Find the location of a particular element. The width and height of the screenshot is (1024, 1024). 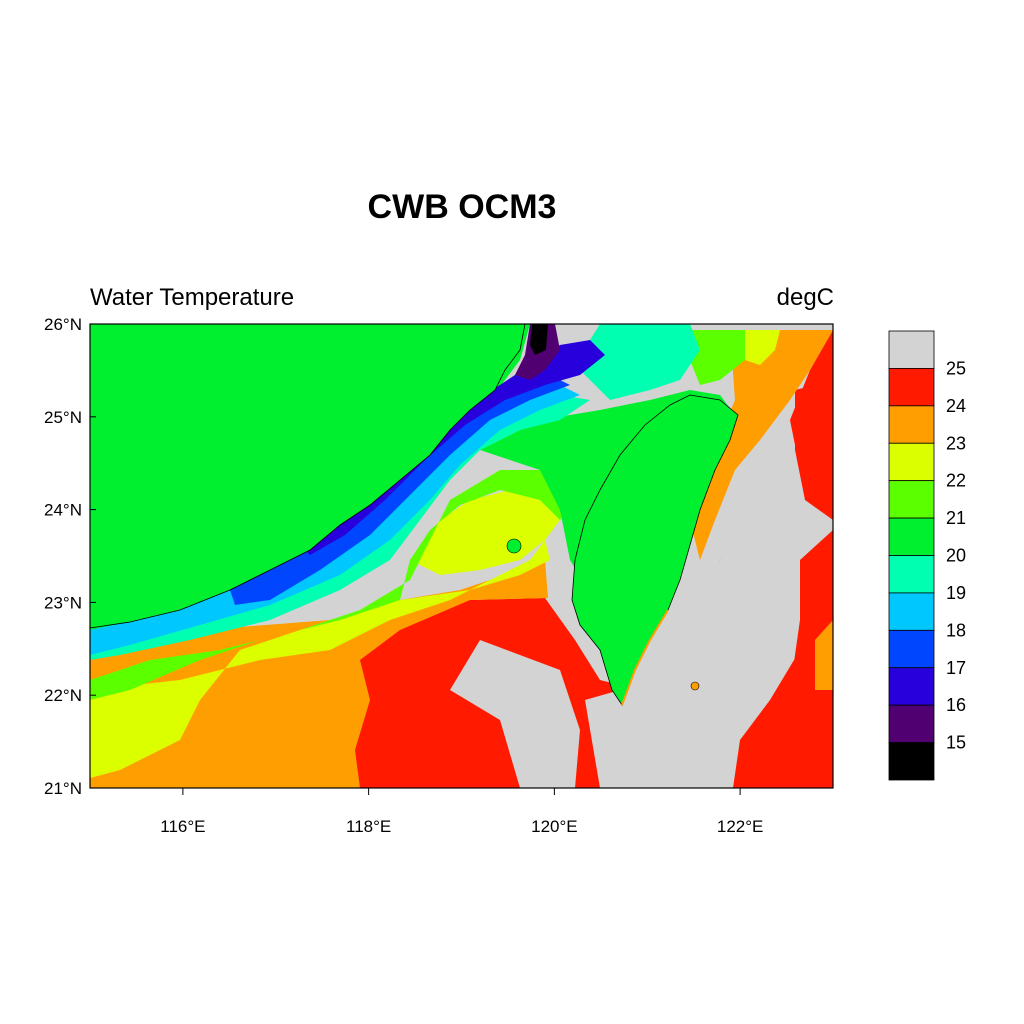

lon-tick-label: 120°E is located at coordinates (554, 826).